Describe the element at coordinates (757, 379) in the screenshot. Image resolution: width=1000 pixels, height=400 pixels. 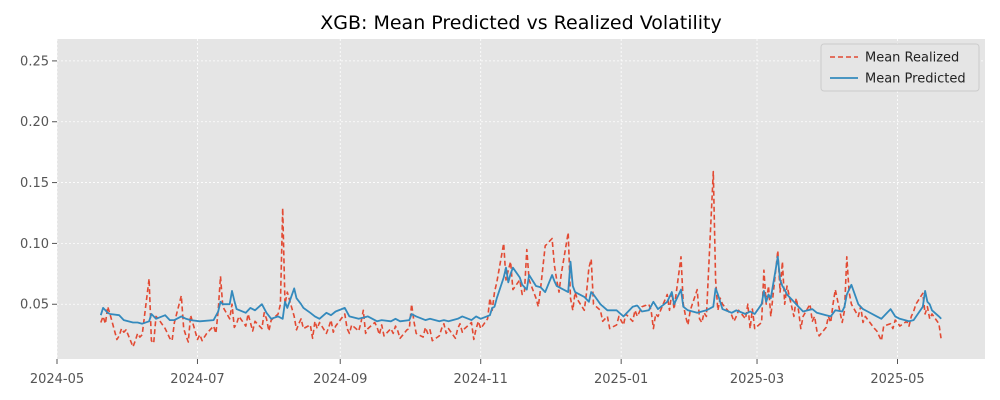
I see `x-tick-label: 2025-03` at that location.